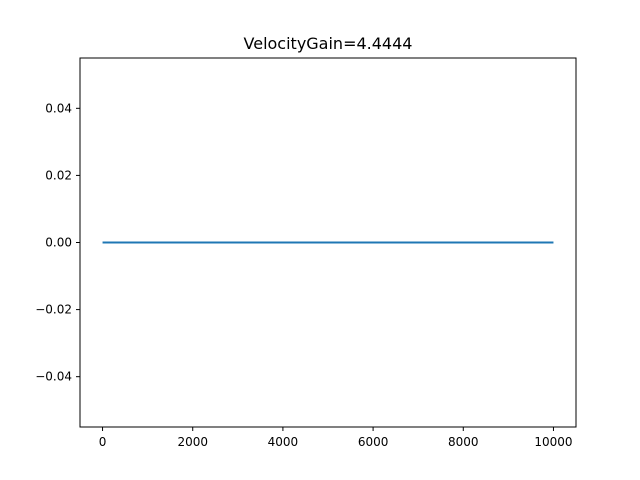 The height and width of the screenshot is (480, 640). I want to click on x-axis: 0 2000 4000 6000 8000 10000, so click(336, 438).